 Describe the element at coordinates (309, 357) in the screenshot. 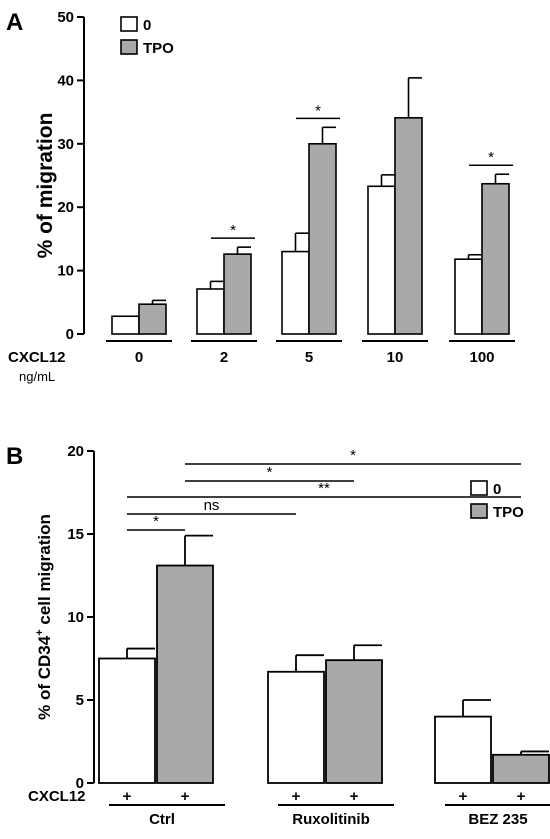

I see `category-label: 5` at that location.